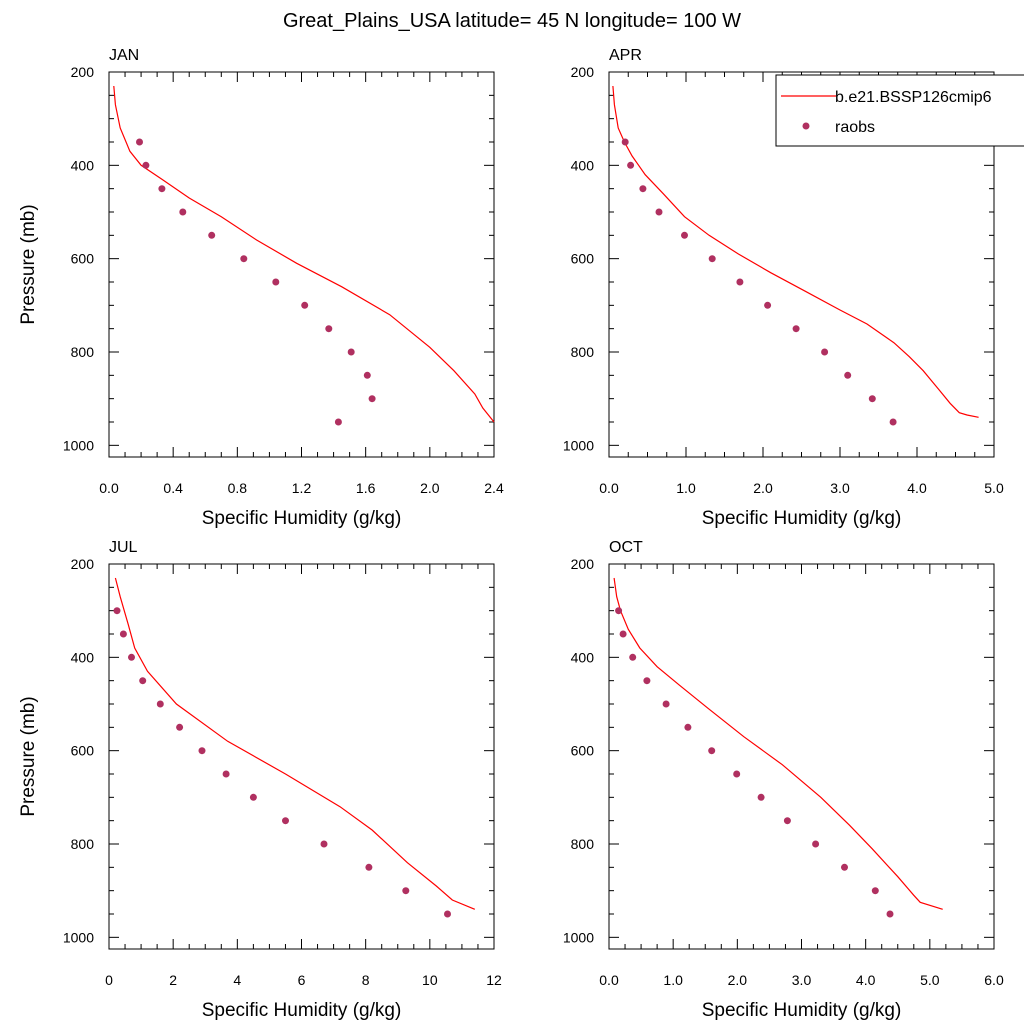 This screenshot has height=1024, width=1024. I want to click on x-tick-label: 1.6, so click(366, 488).